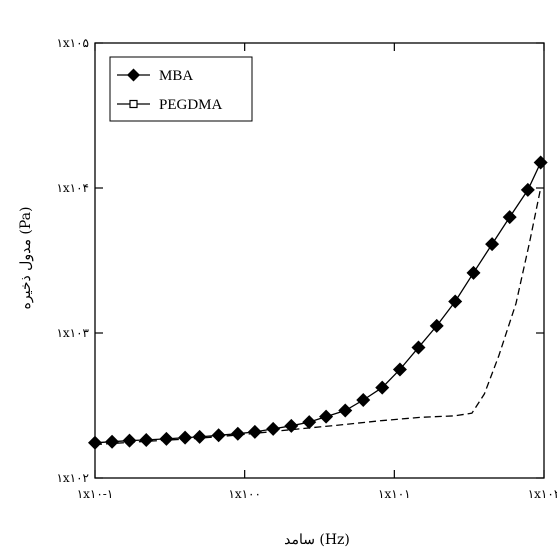 The width and height of the screenshot is (557, 551). I want to click on legend: MBA PEGDMA, so click(181, 89).